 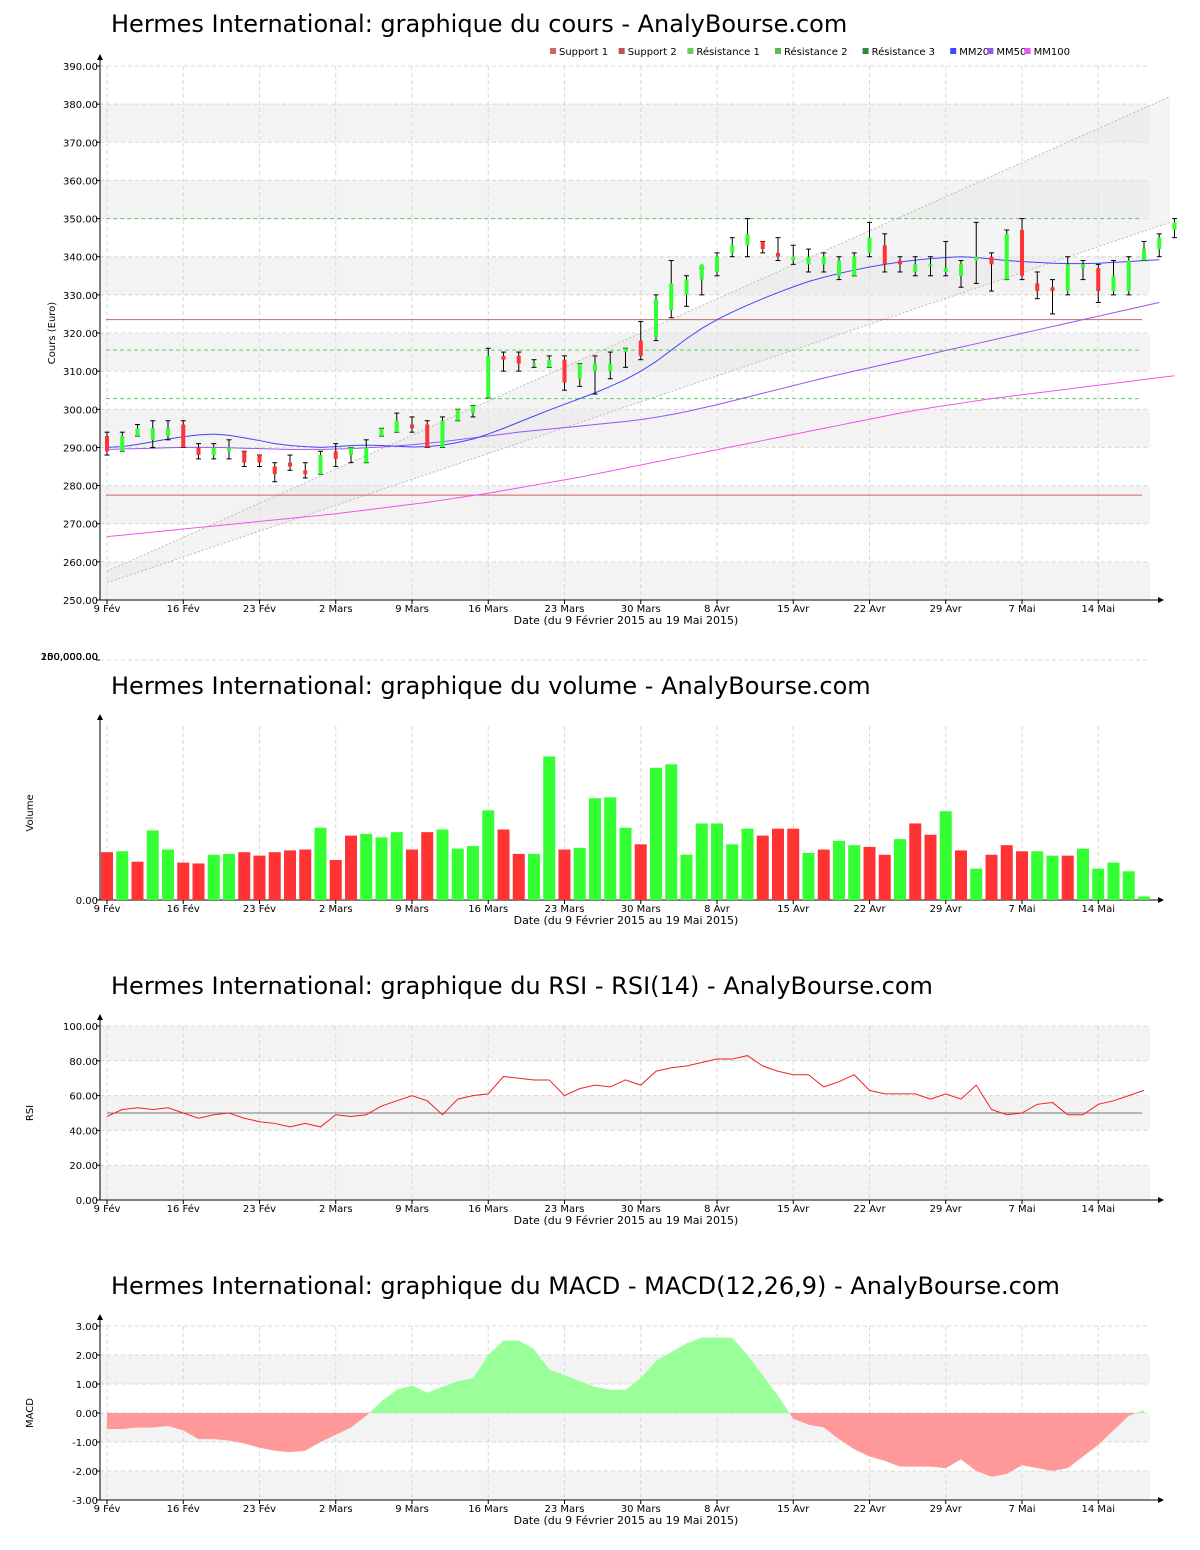 What do you see at coordinates (626, 1520) in the screenshot?
I see `x-axis-title: Date (du 9 Février 2015 au 19 Mai 2015)` at bounding box center [626, 1520].